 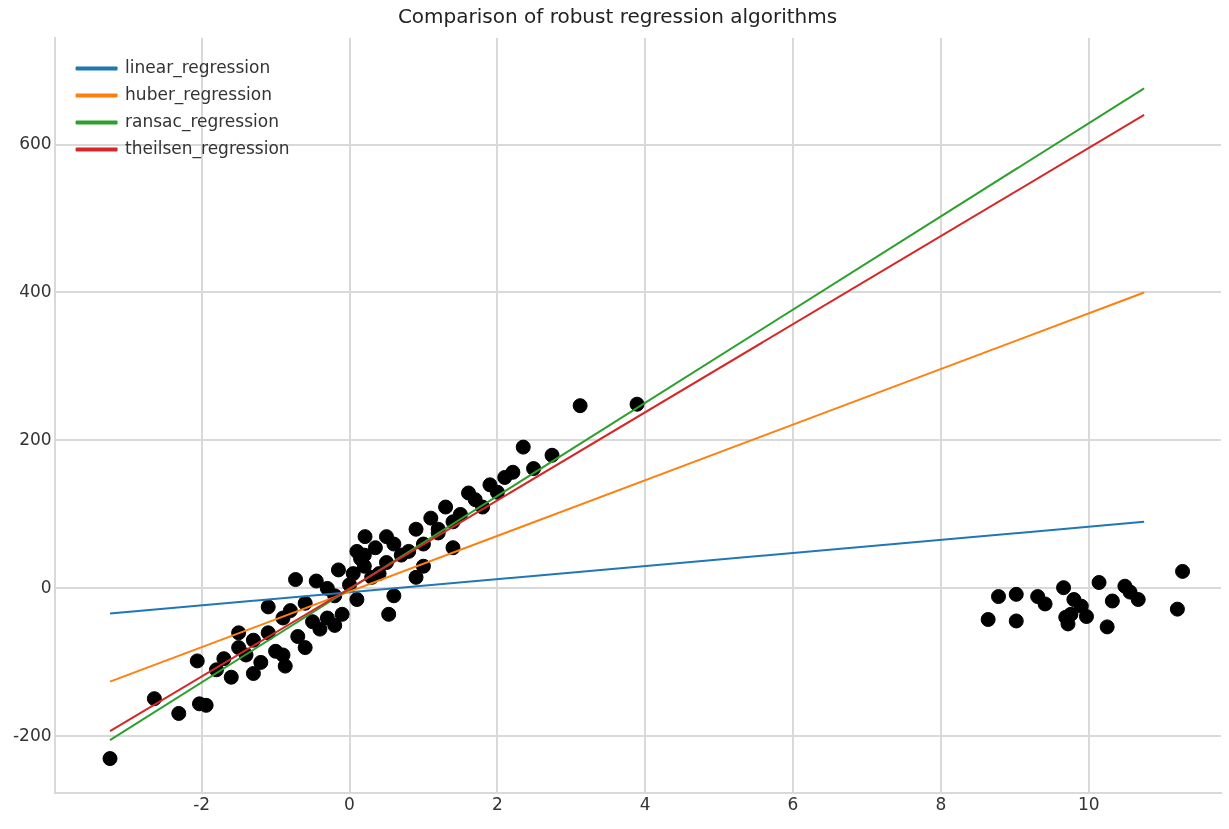 I want to click on x-tick-label: 8, so click(x=941, y=804).